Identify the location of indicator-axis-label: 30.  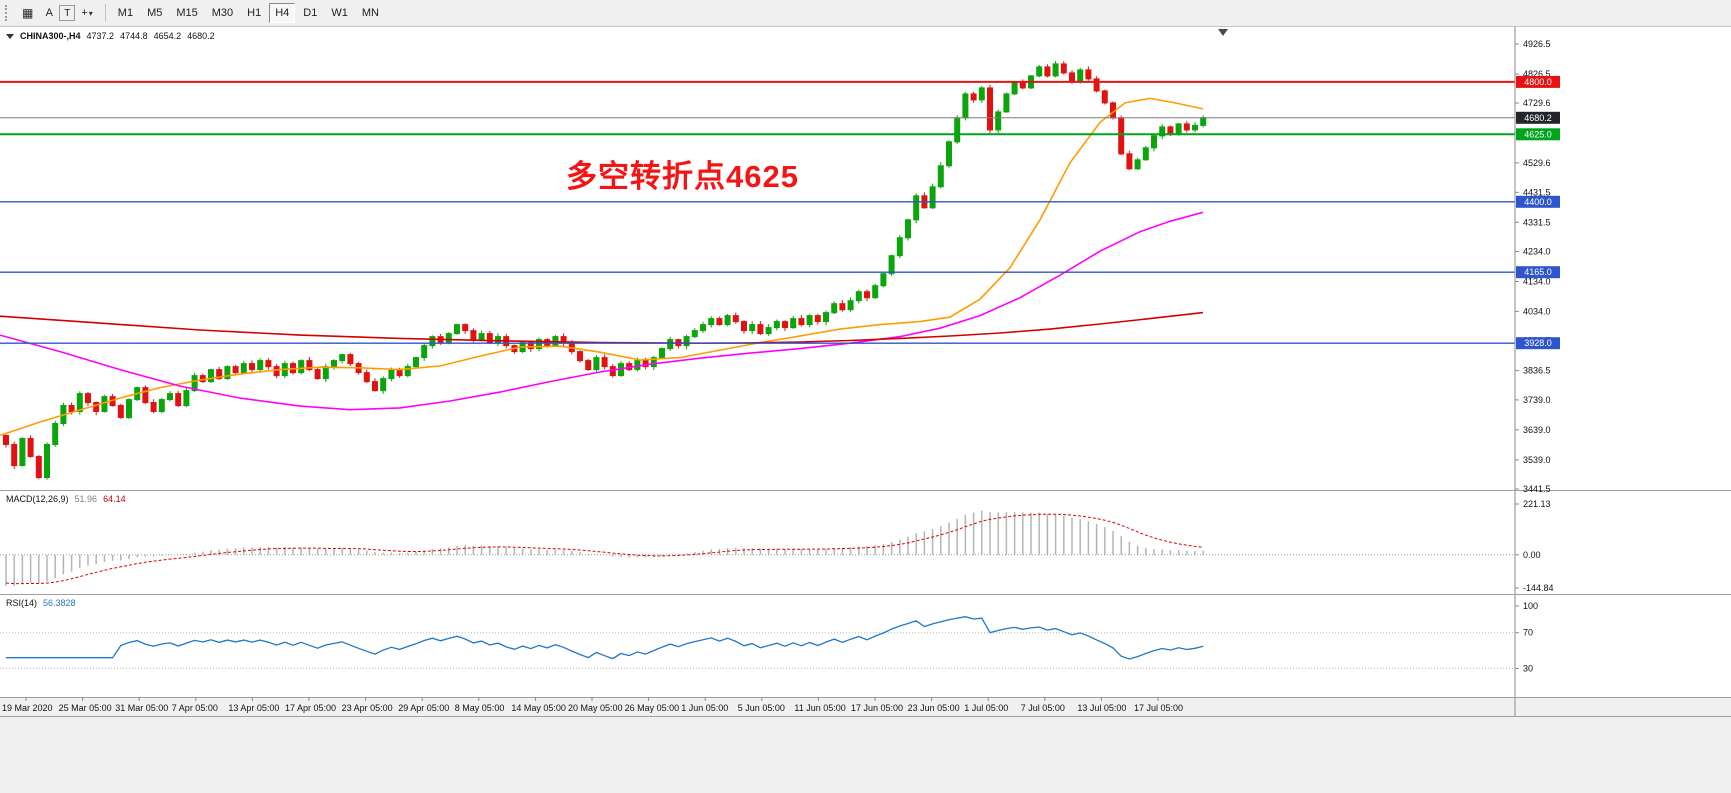
(1528, 668).